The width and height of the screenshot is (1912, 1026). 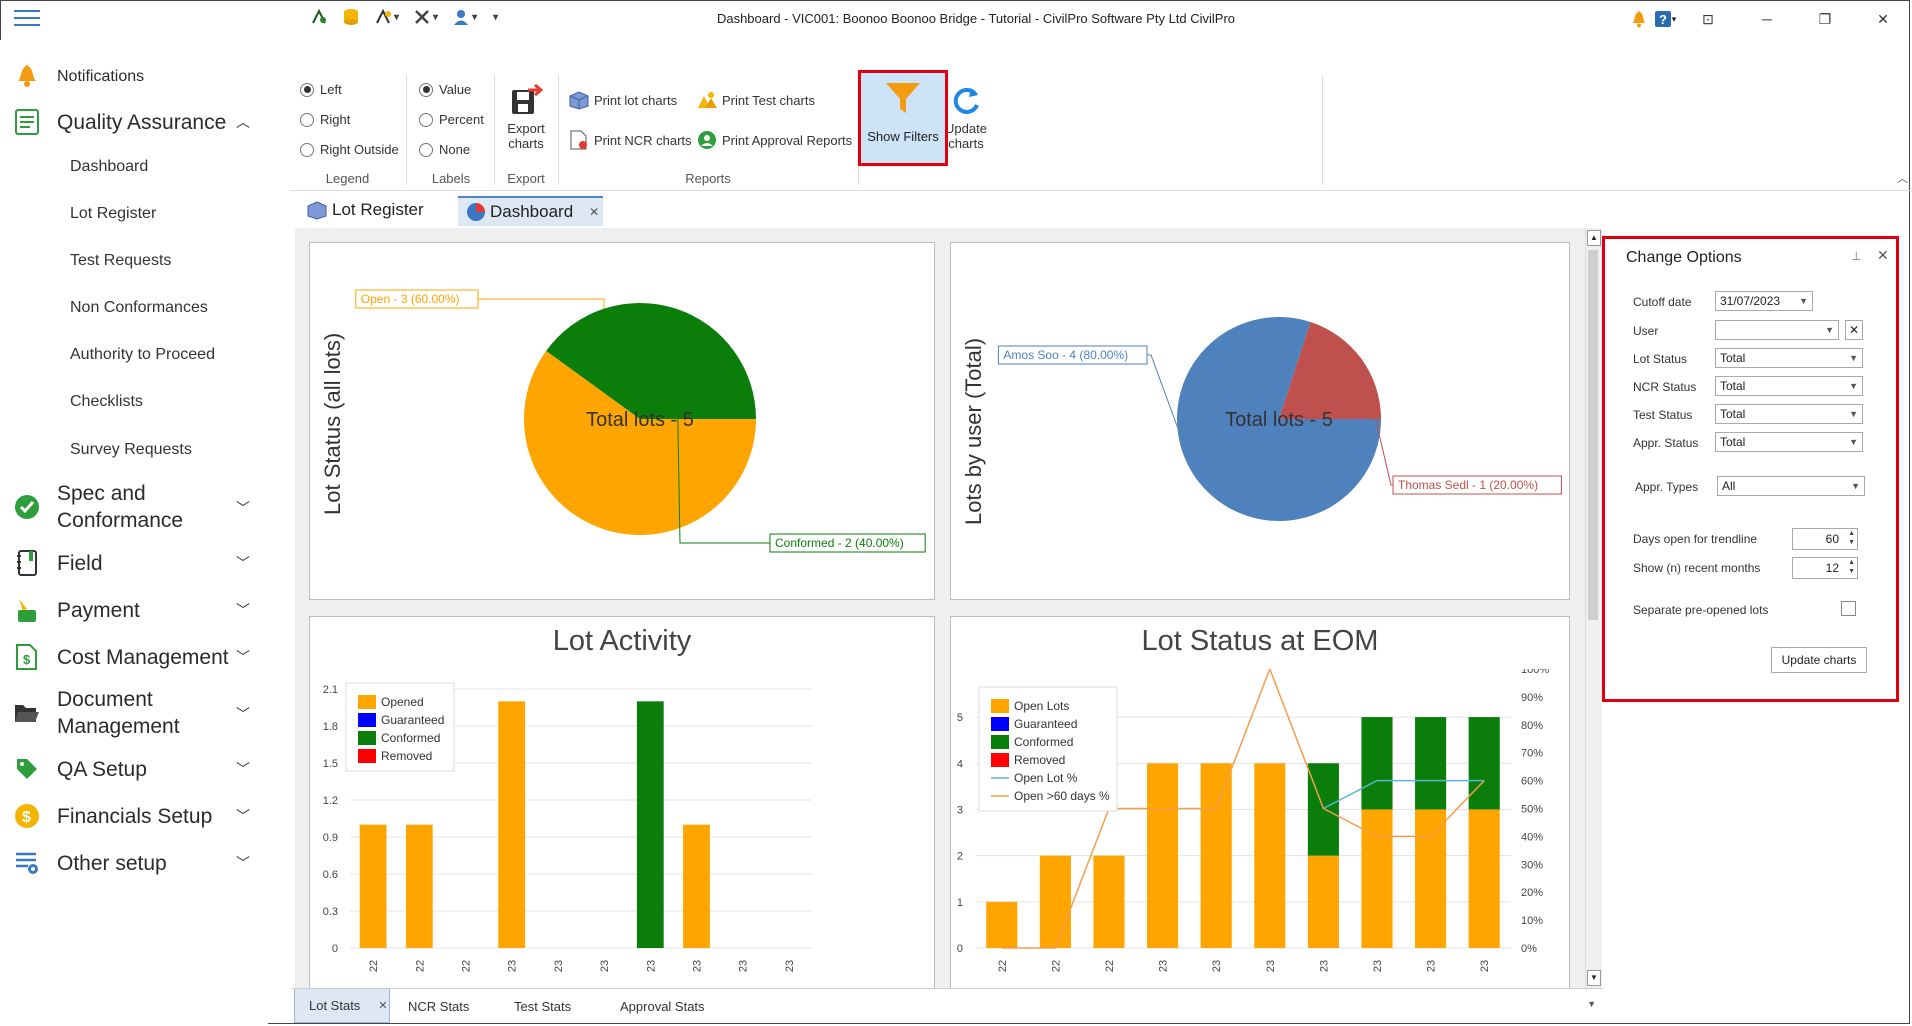 What do you see at coordinates (425, 17) in the screenshot?
I see `qat-tools-icon: ▾` at bounding box center [425, 17].